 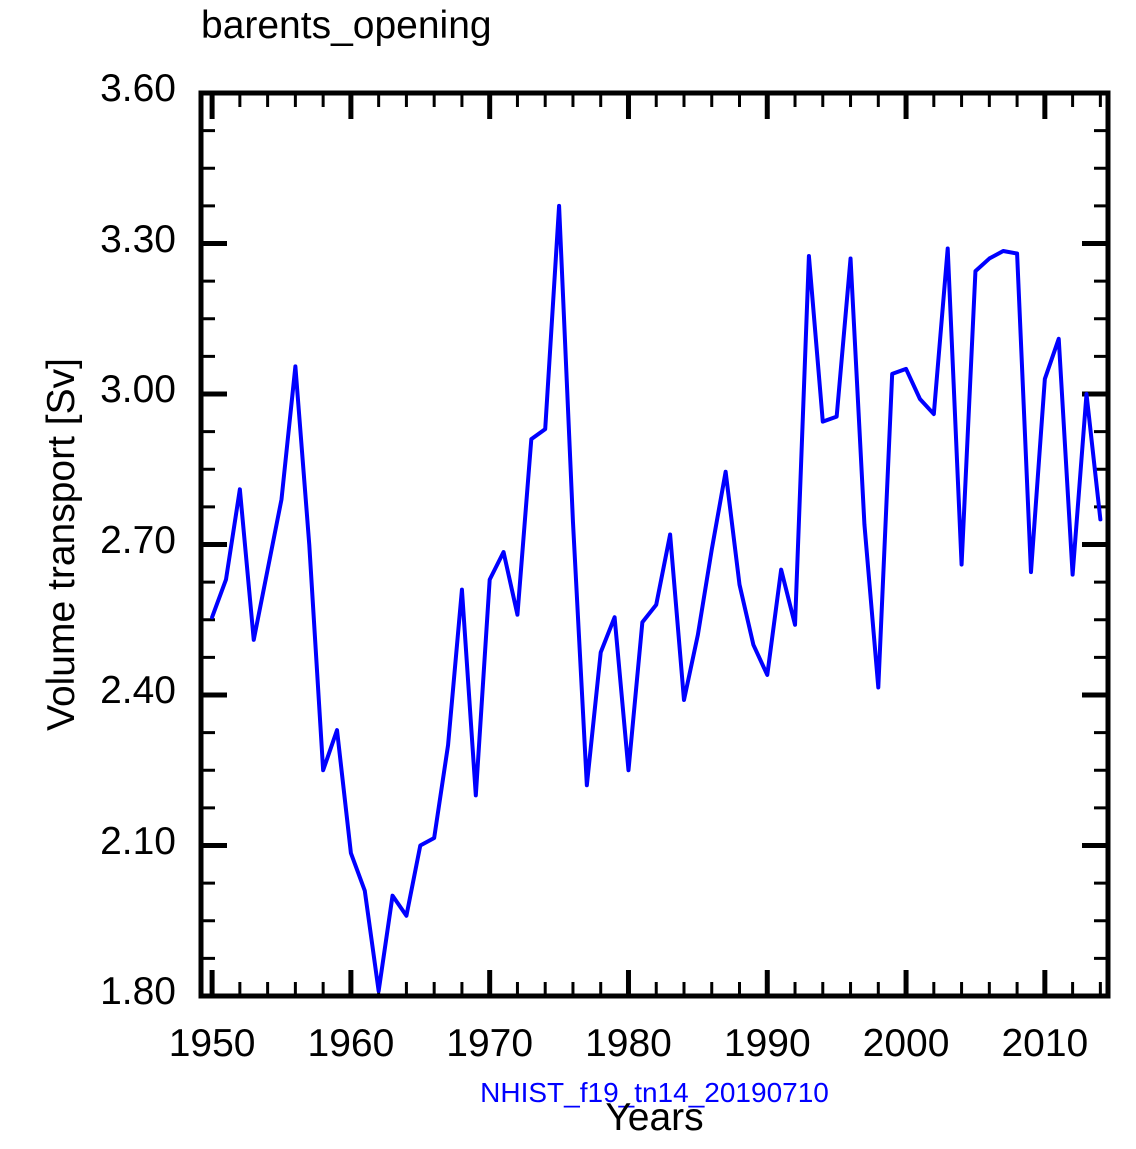 What do you see at coordinates (138, 841) in the screenshot?
I see `y-tick-label: 2.10` at bounding box center [138, 841].